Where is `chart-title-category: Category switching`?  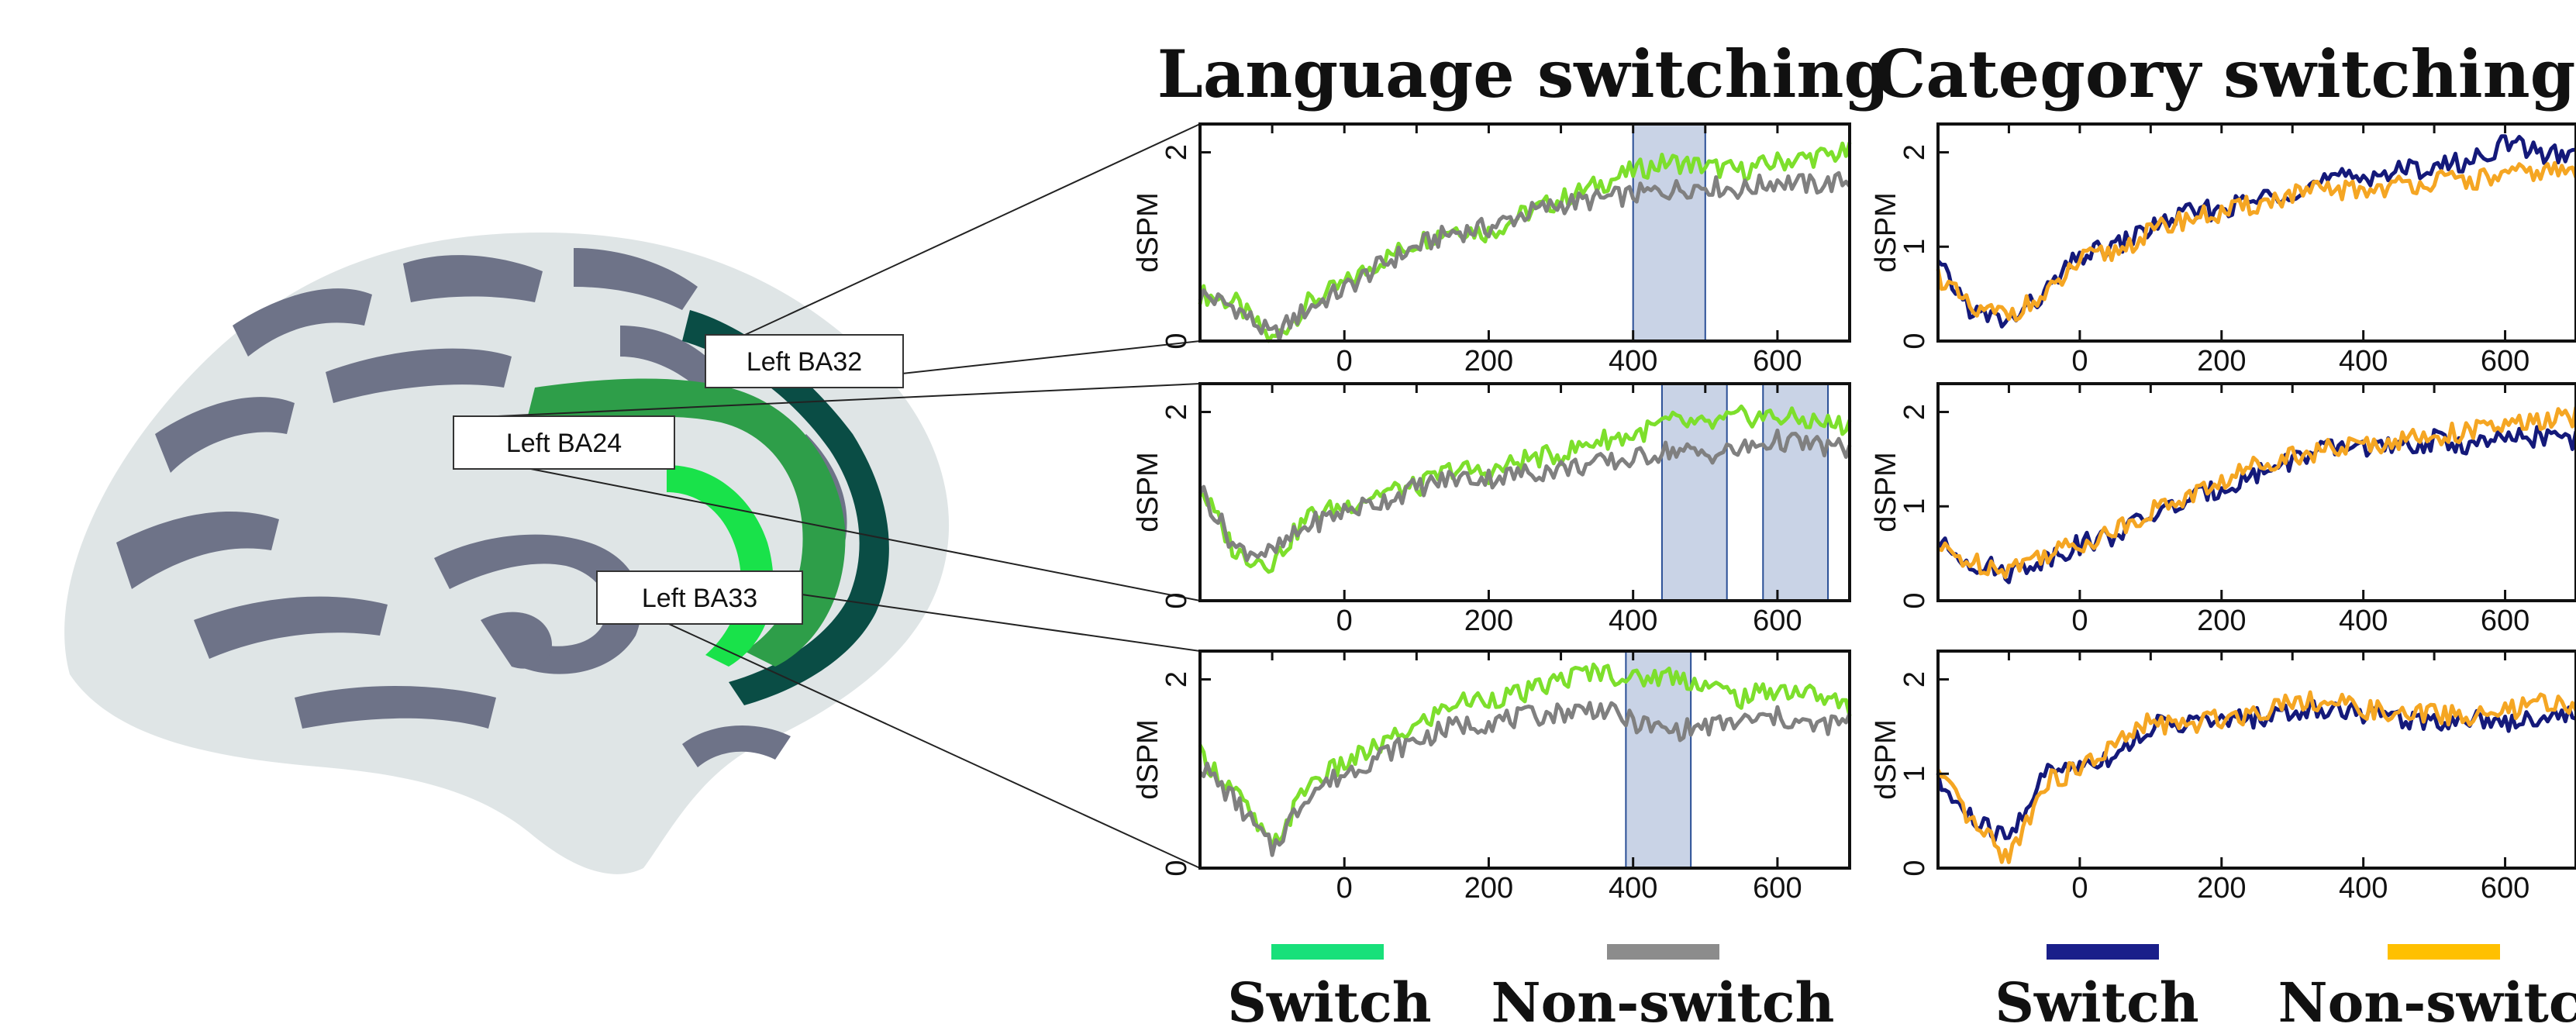 chart-title-category: Category switching is located at coordinates (2225, 74).